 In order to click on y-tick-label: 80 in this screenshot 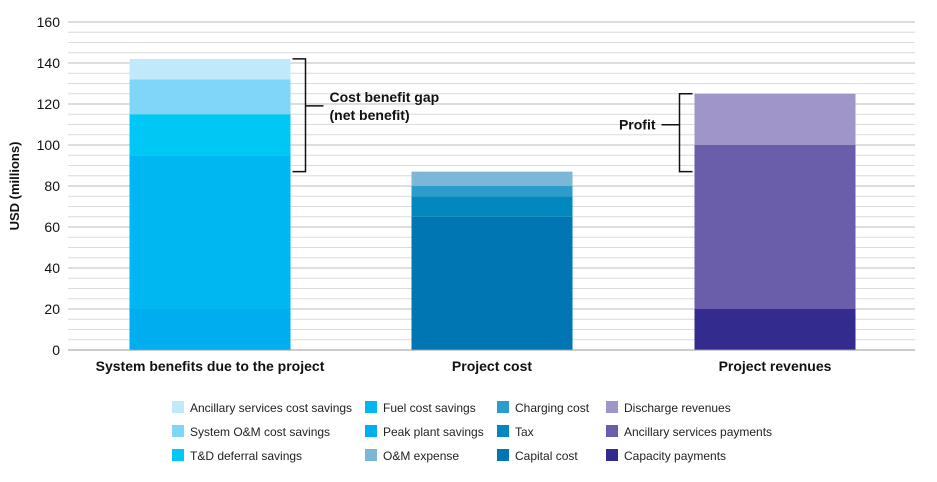, I will do `click(52, 186)`.